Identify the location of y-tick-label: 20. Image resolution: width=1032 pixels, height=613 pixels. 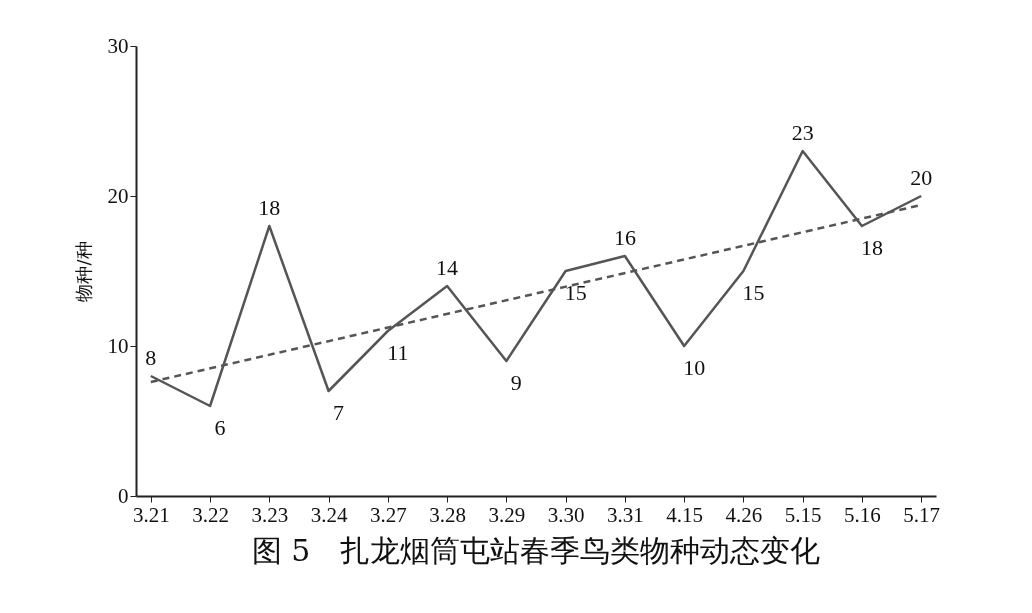
(118, 195).